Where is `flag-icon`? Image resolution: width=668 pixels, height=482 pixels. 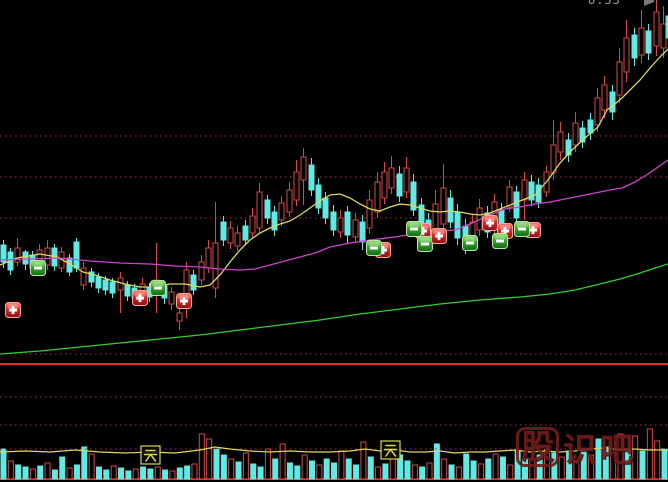
flag-icon is located at coordinates (649, 3).